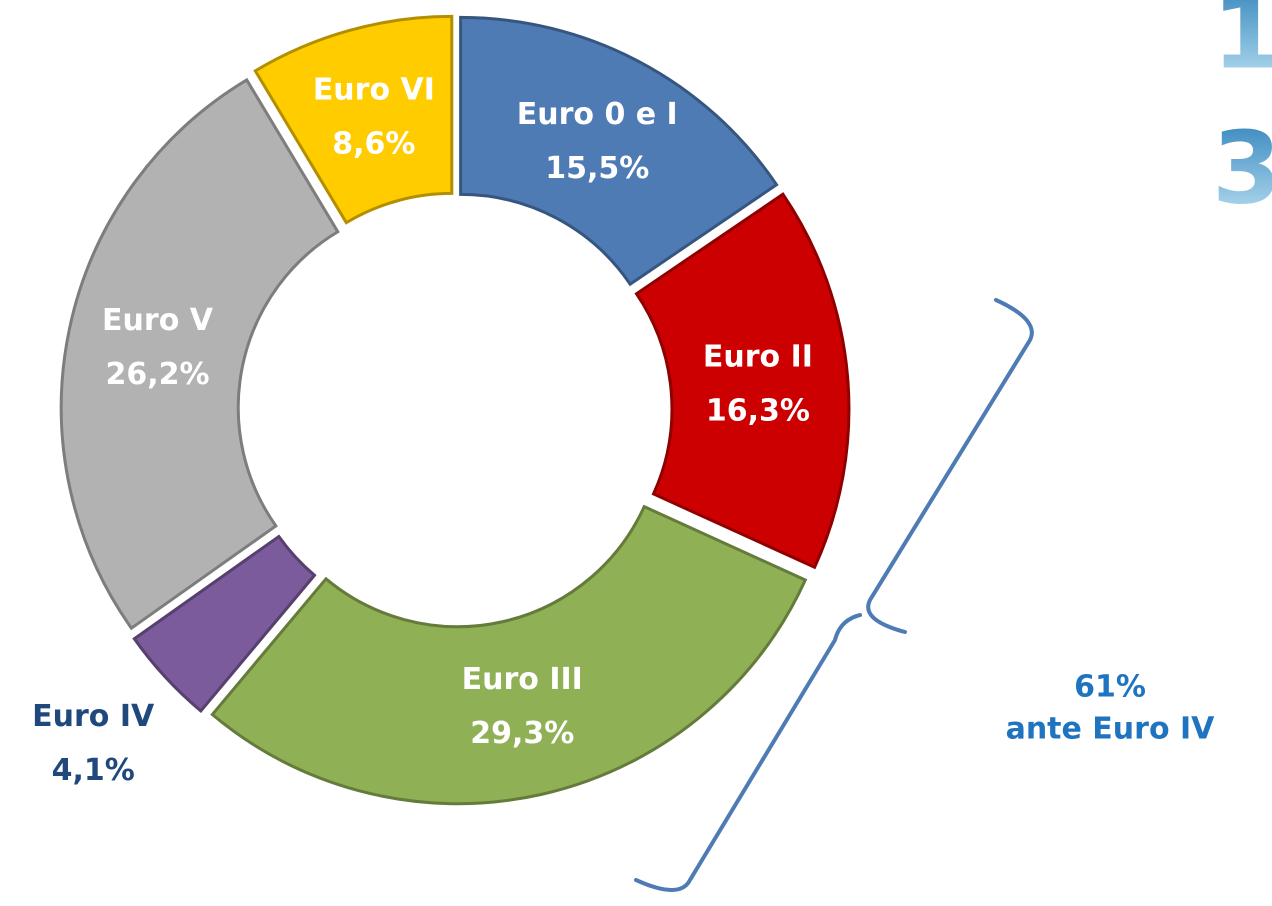  I want to click on annotation: ante Euro IV, so click(1111, 729).